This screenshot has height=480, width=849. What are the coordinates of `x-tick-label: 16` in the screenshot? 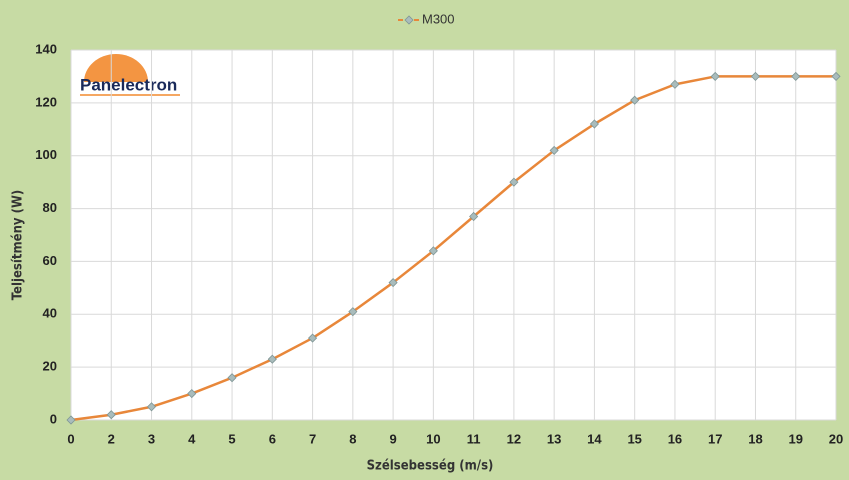 It's located at (675, 438).